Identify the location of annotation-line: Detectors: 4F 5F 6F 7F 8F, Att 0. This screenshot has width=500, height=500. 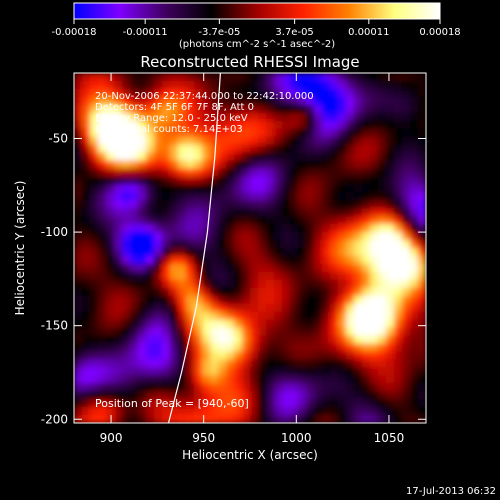
(174, 107).